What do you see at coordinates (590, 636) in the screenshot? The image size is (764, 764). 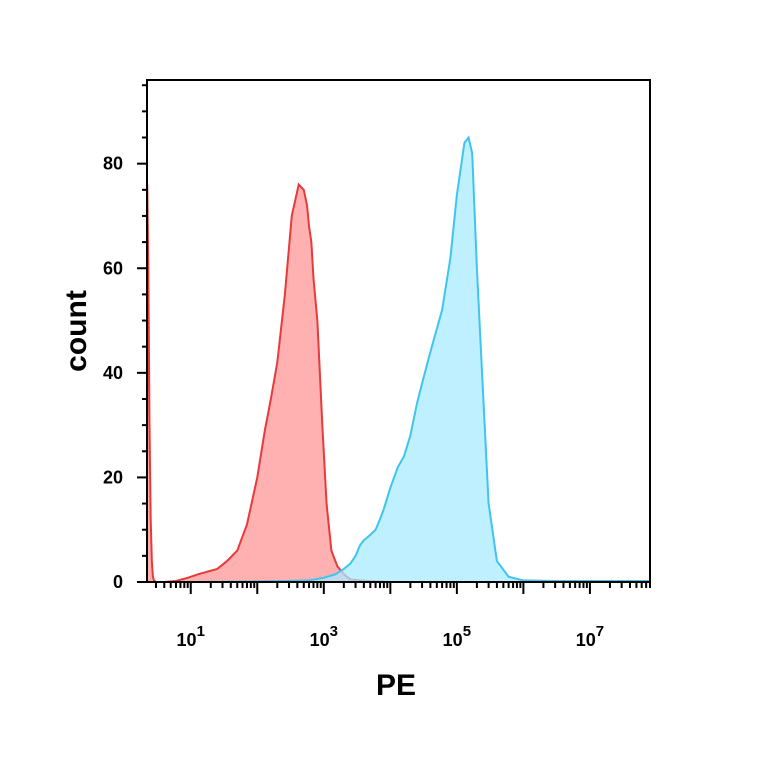 I see `x-tick-label: 10⁷` at bounding box center [590, 636].